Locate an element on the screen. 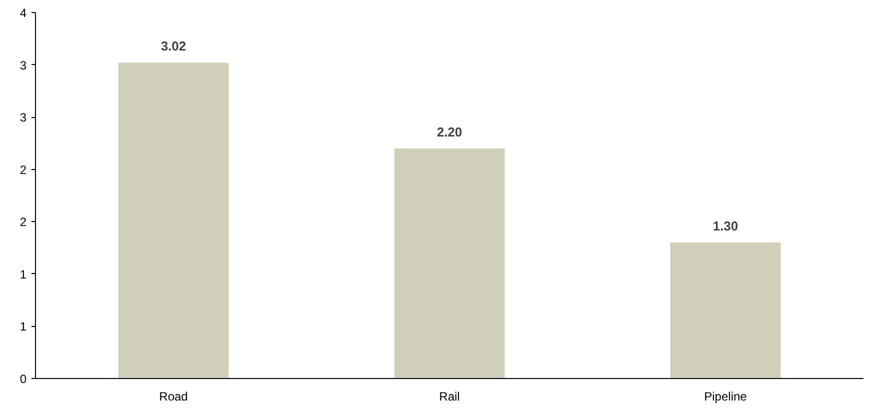 The image size is (873, 408). x-tick-label: Pipeline is located at coordinates (726, 397).